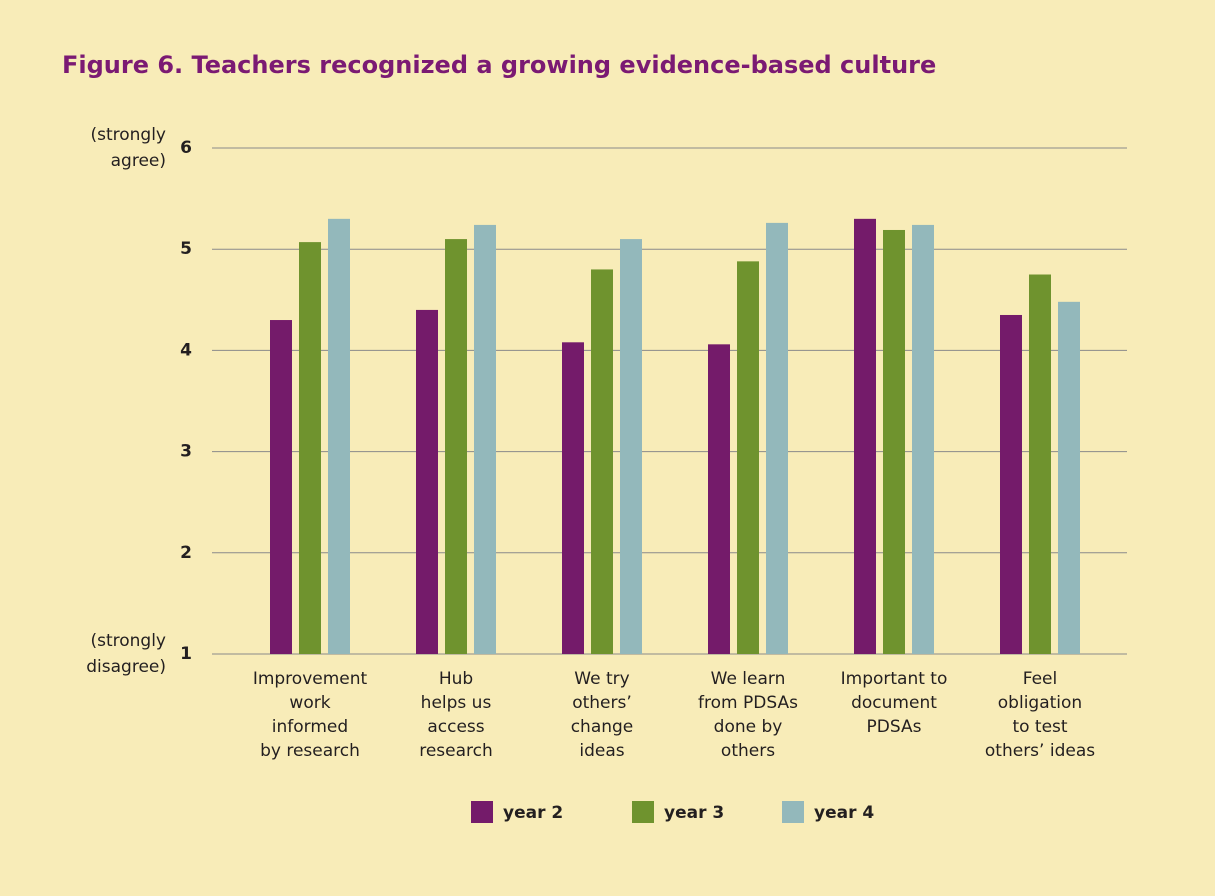 Image resolution: width=1215 pixels, height=896 pixels. I want to click on x-tick-label: access, so click(455, 727).